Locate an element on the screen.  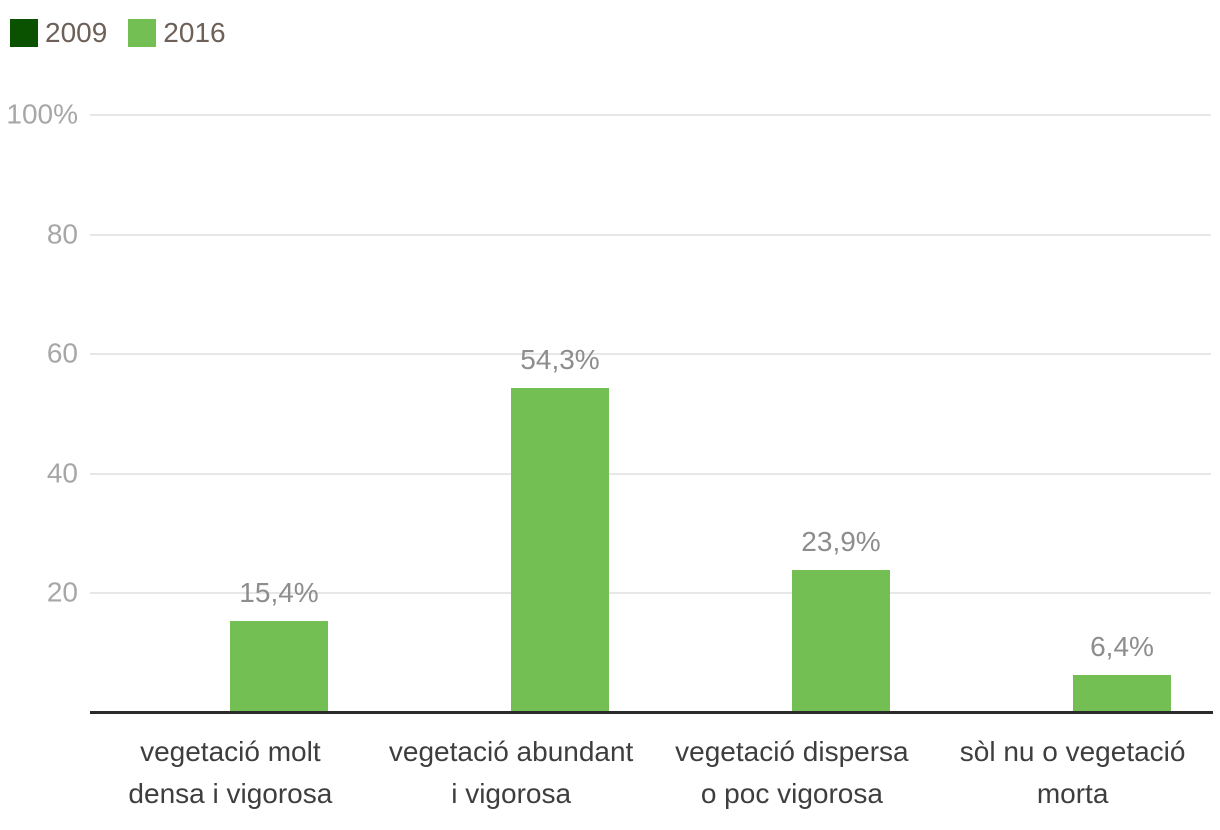
x-axis-category-label-3: sòl nu o vegetació morta is located at coordinates (1073, 773).